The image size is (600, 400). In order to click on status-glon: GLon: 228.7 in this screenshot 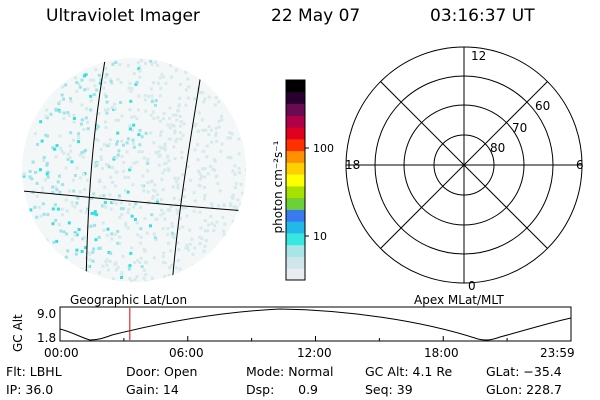, I will do `click(524, 389)`.